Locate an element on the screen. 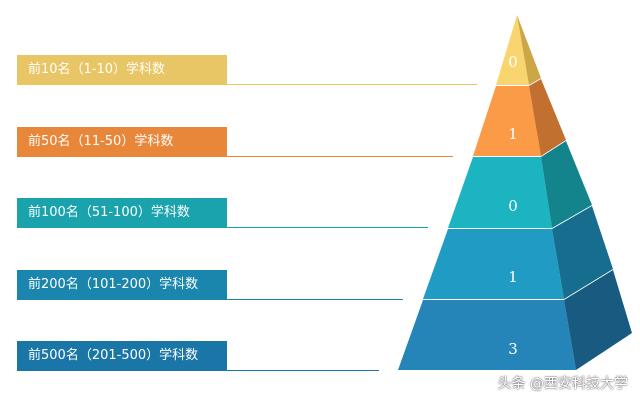 This screenshot has width=640, height=405. pyramid-tier-top100: 0 is located at coordinates (520, 184).